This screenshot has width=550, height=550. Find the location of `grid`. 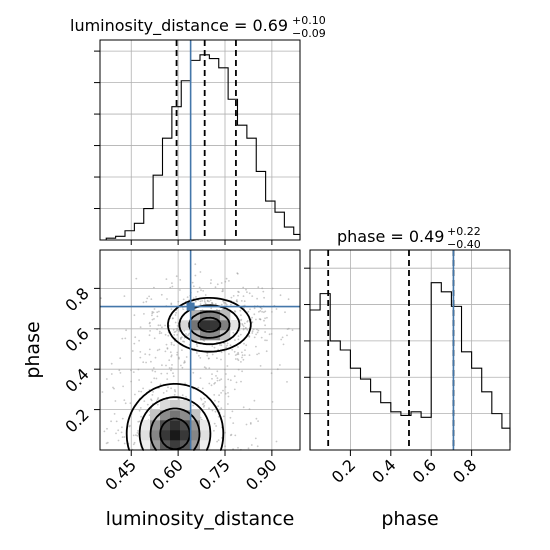

grid is located at coordinates (410, 350).